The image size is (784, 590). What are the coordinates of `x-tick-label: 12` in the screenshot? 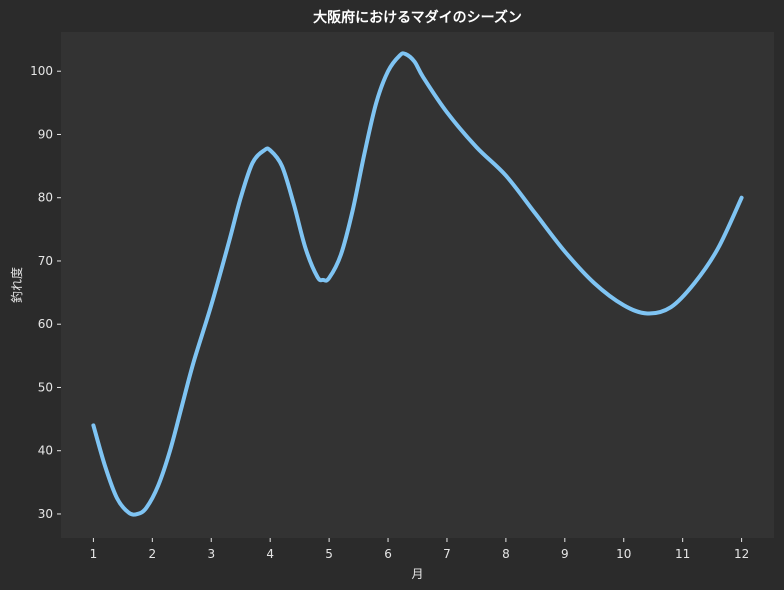 It's located at (741, 554).